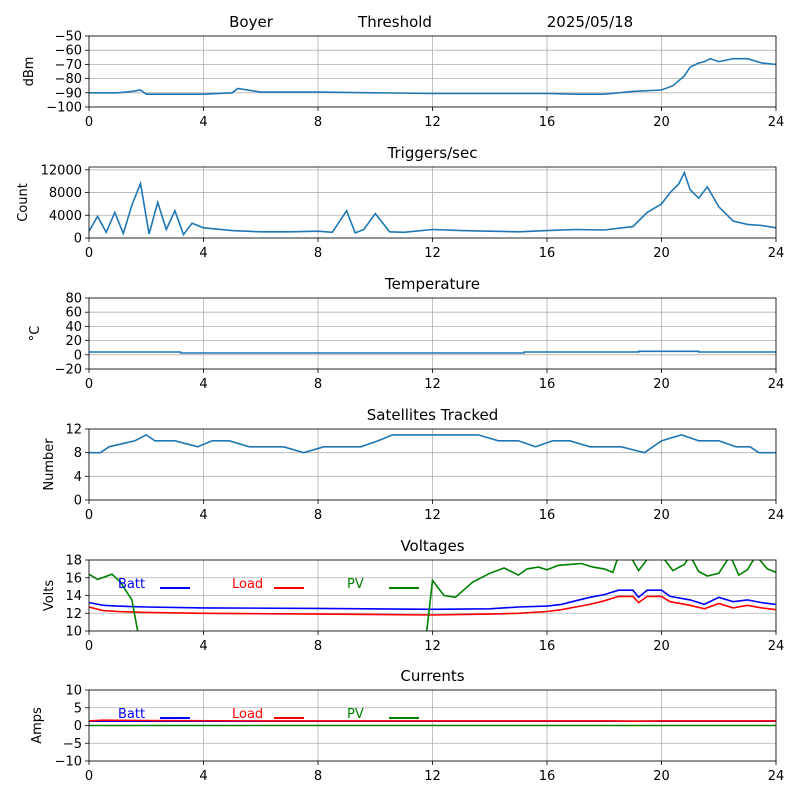 The height and width of the screenshot is (800, 800). I want to click on panel-0: 0 4 8 12 16 20 24 −100−90−80−70−60−50 dBm, so click(403, 80).